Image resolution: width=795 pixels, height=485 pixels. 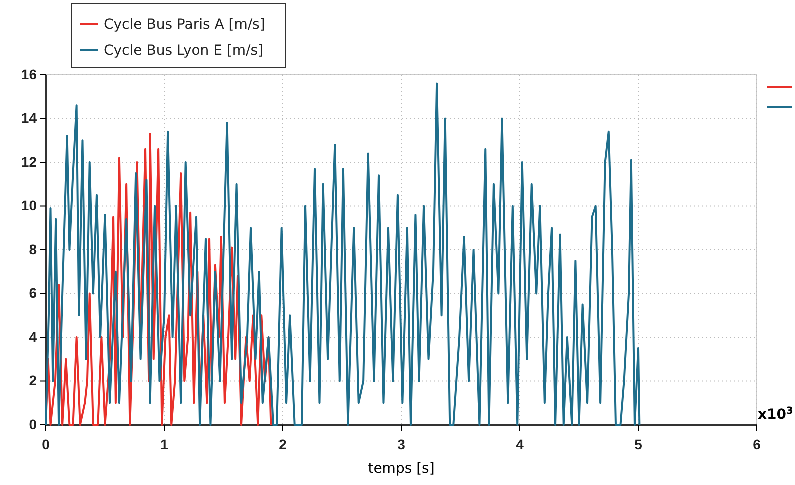 What do you see at coordinates (29, 162) in the screenshot?
I see `y-tick-label: 12` at bounding box center [29, 162].